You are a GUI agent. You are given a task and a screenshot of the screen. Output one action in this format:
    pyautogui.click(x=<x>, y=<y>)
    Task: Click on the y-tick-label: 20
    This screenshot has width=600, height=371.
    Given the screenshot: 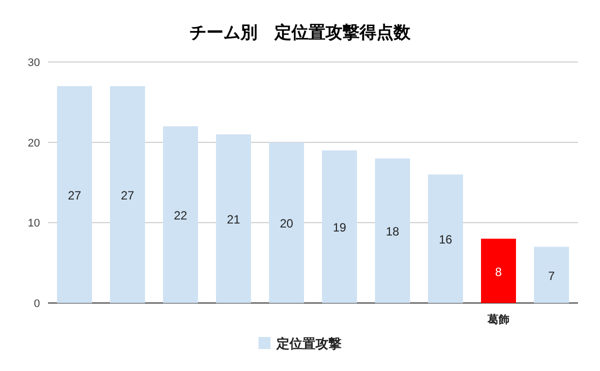 What is the action you would take?
    pyautogui.click(x=34, y=143)
    